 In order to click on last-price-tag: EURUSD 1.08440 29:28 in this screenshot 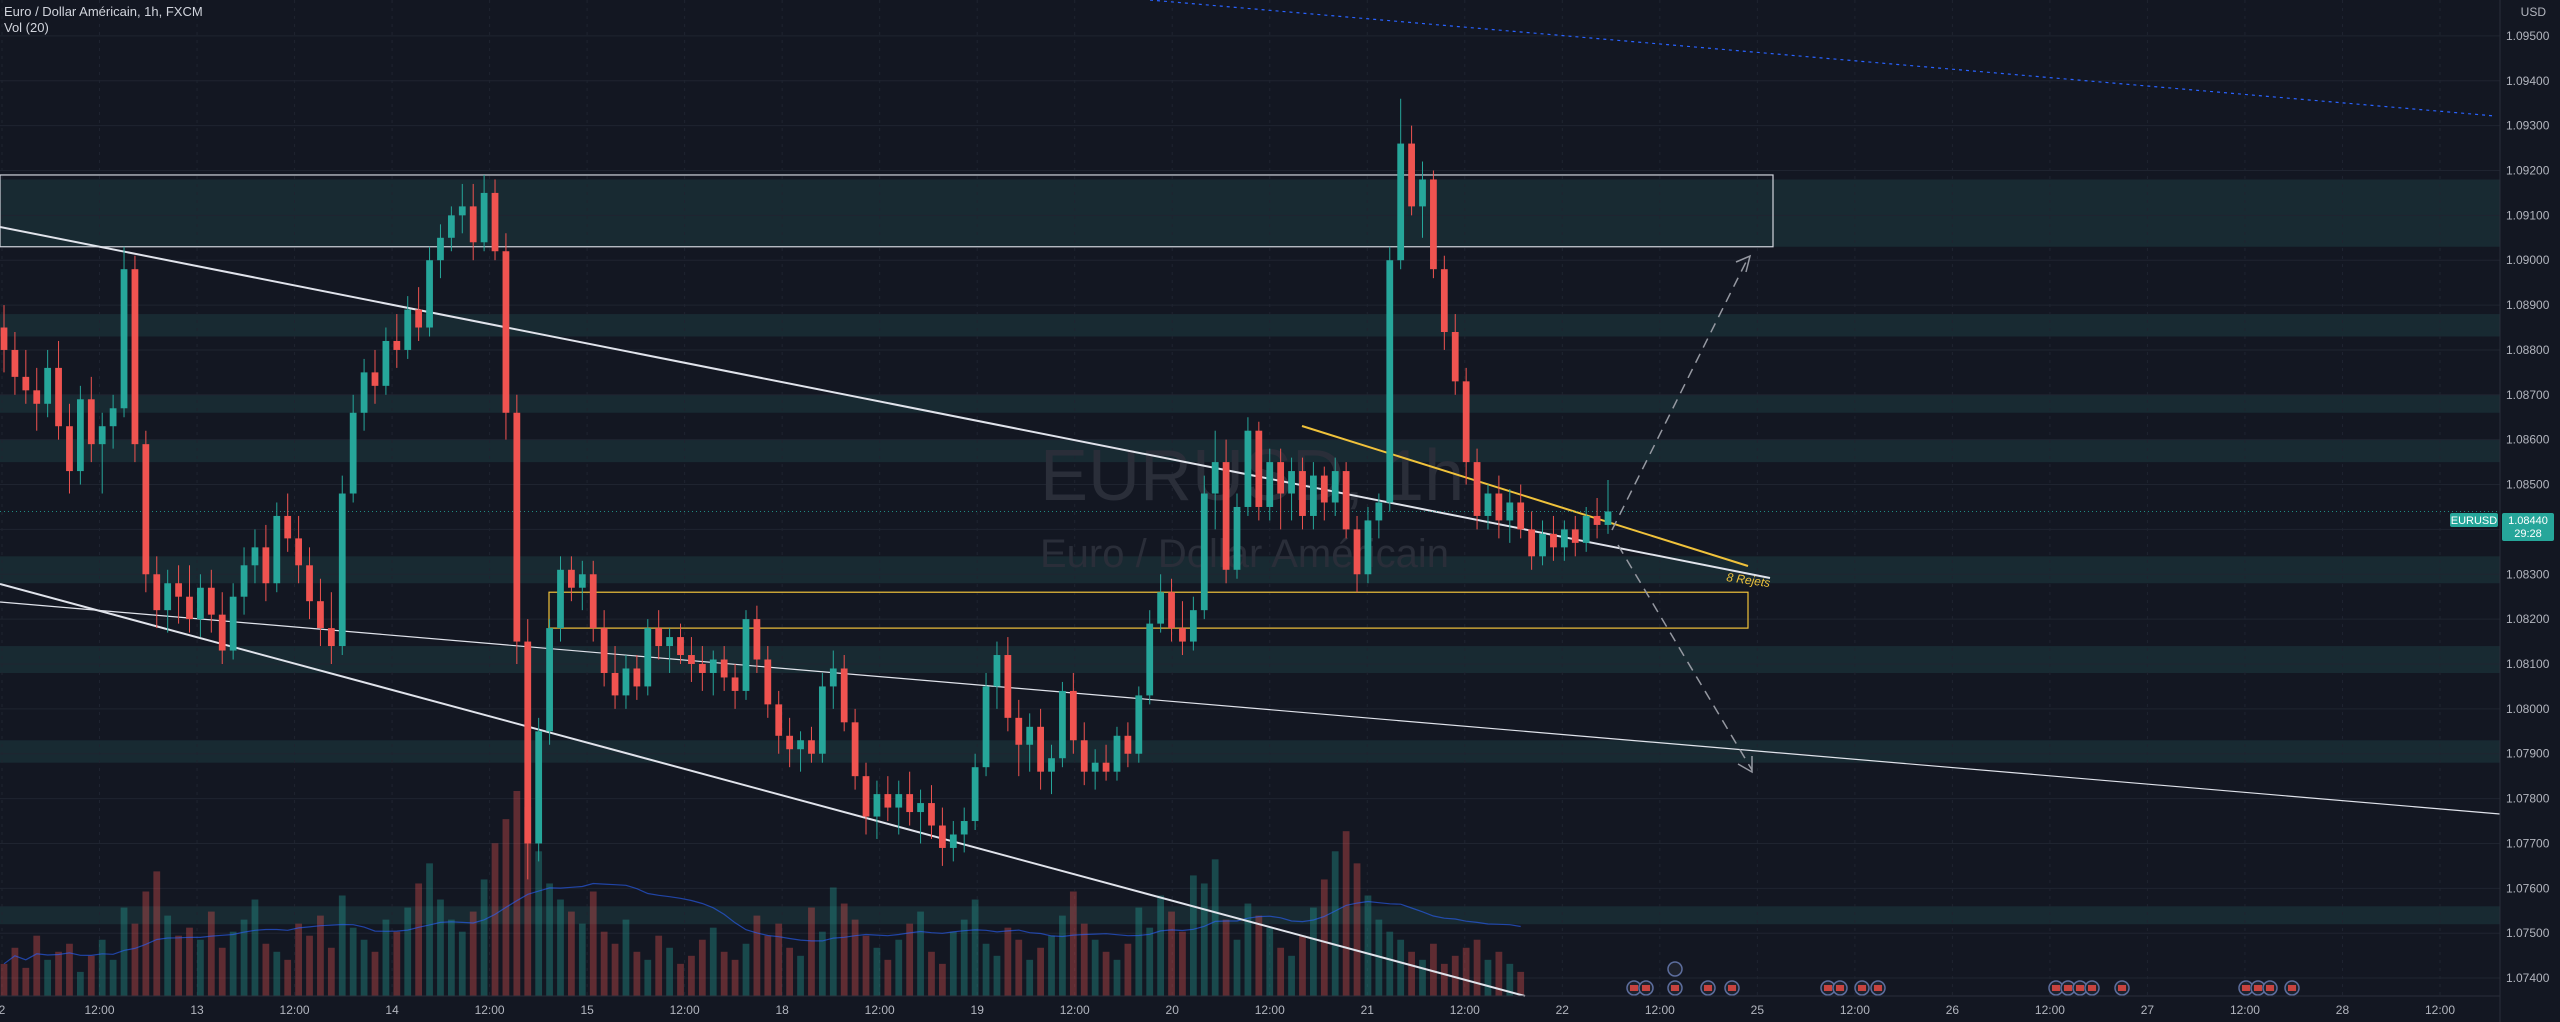, I will do `click(2502, 527)`.